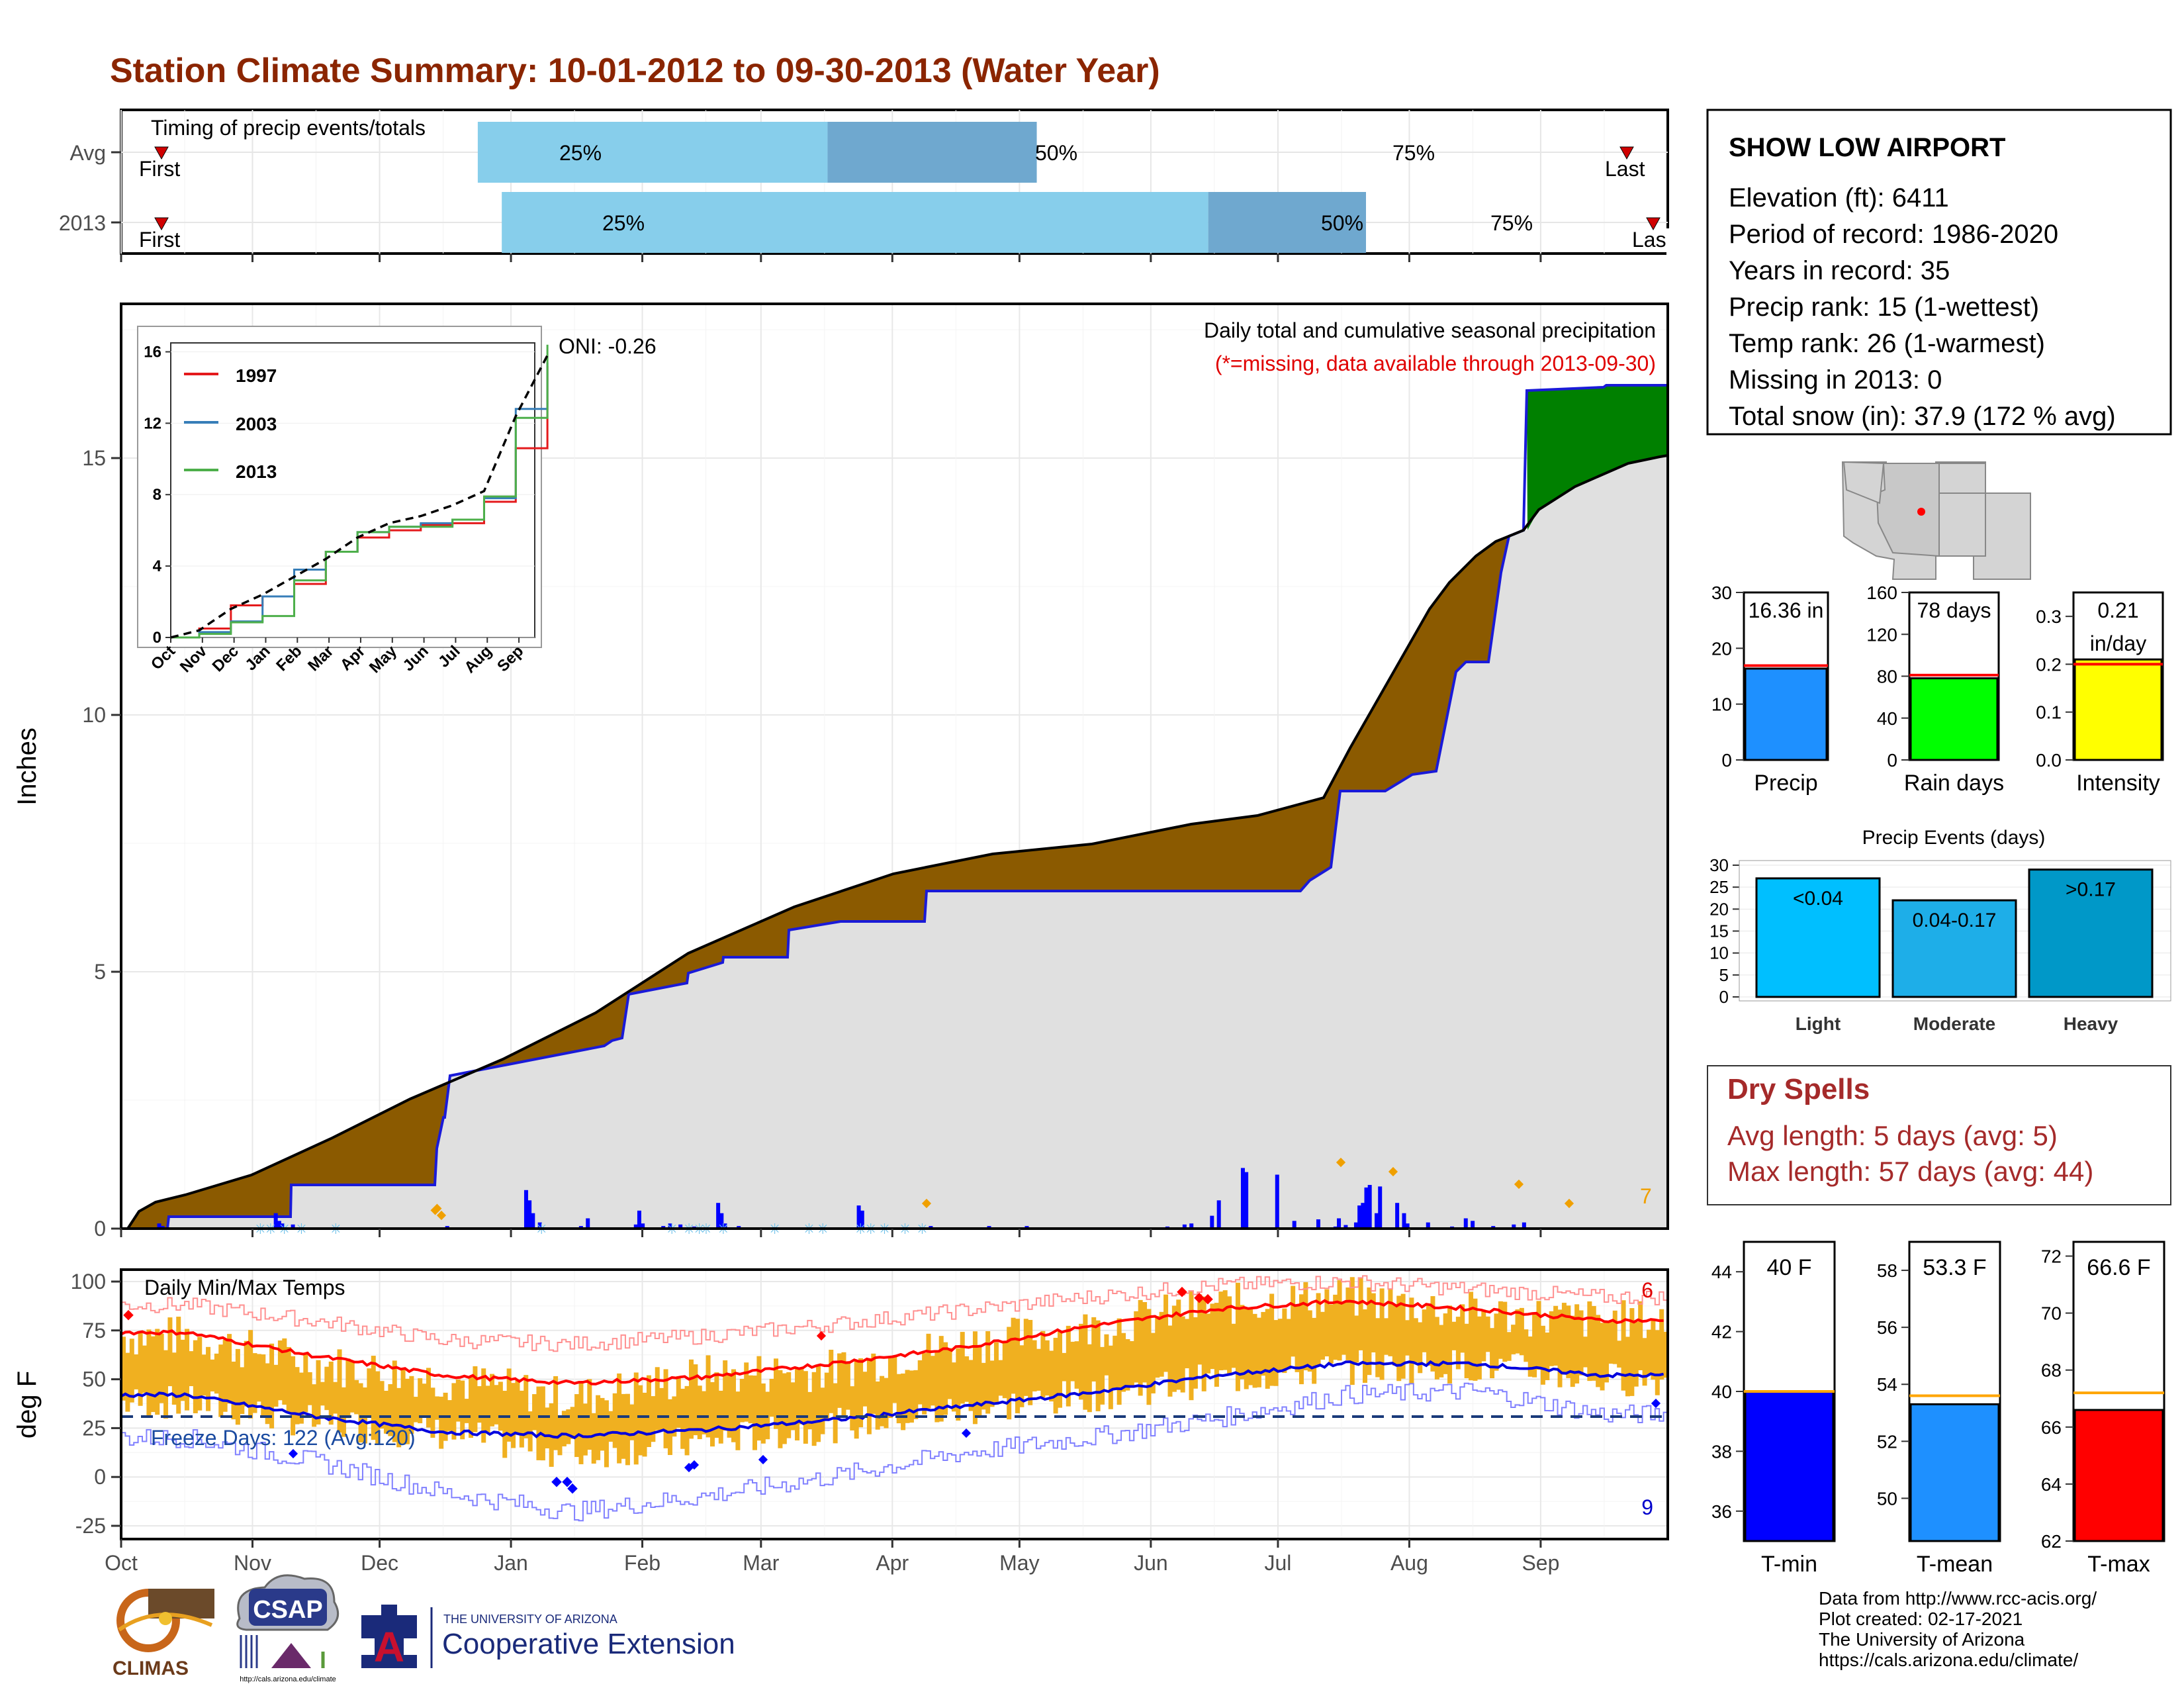 Image resolution: width=2184 pixels, height=1688 pixels. Describe the element at coordinates (2051, 1370) in the screenshot. I see `temp-summary-ytick-label: 68` at that location.